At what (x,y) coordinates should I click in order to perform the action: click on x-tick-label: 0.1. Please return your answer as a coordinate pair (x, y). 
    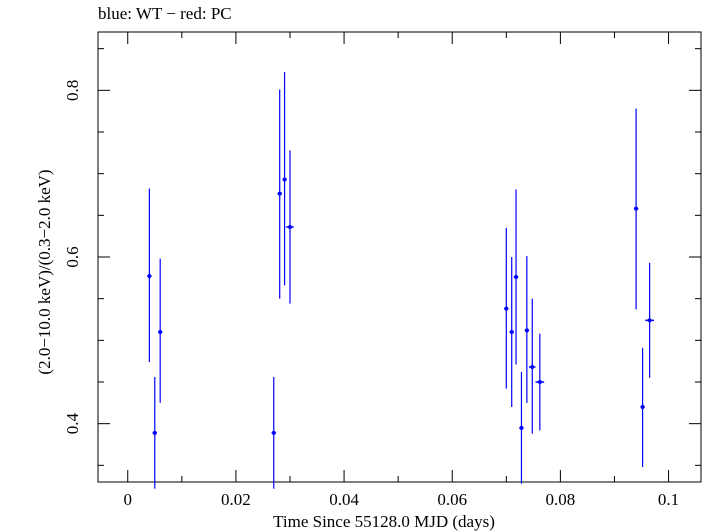
    Looking at the image, I should click on (668, 499).